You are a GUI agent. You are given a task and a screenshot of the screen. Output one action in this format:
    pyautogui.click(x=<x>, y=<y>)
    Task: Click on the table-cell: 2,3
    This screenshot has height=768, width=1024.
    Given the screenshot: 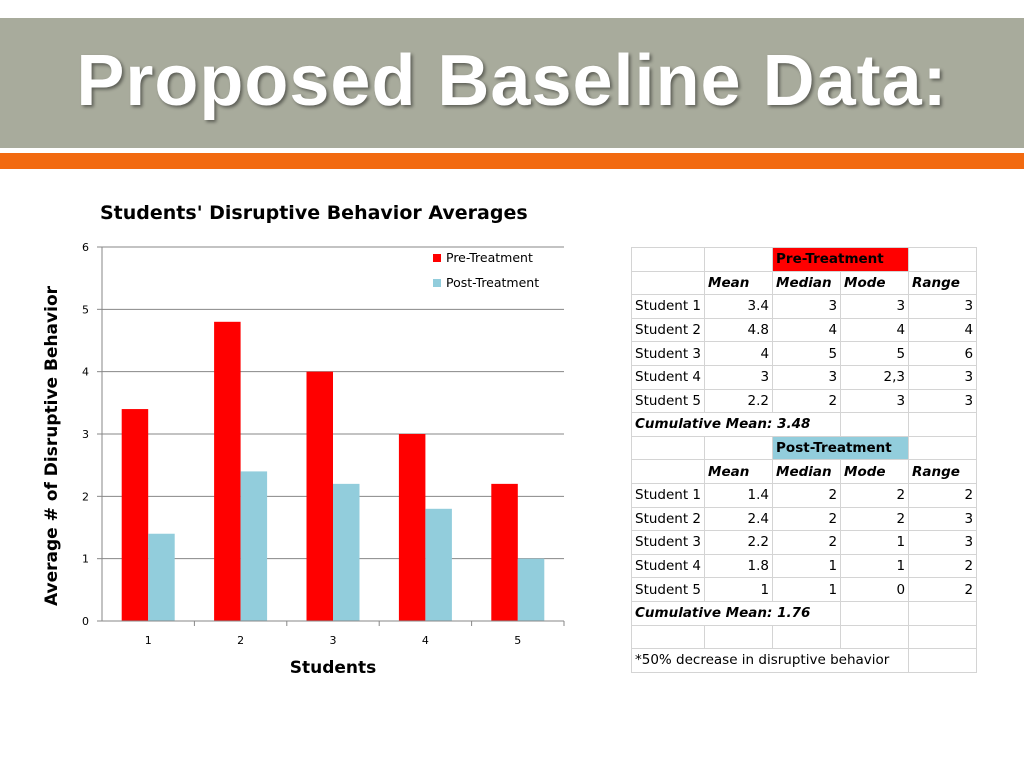 What is the action you would take?
    pyautogui.click(x=875, y=377)
    